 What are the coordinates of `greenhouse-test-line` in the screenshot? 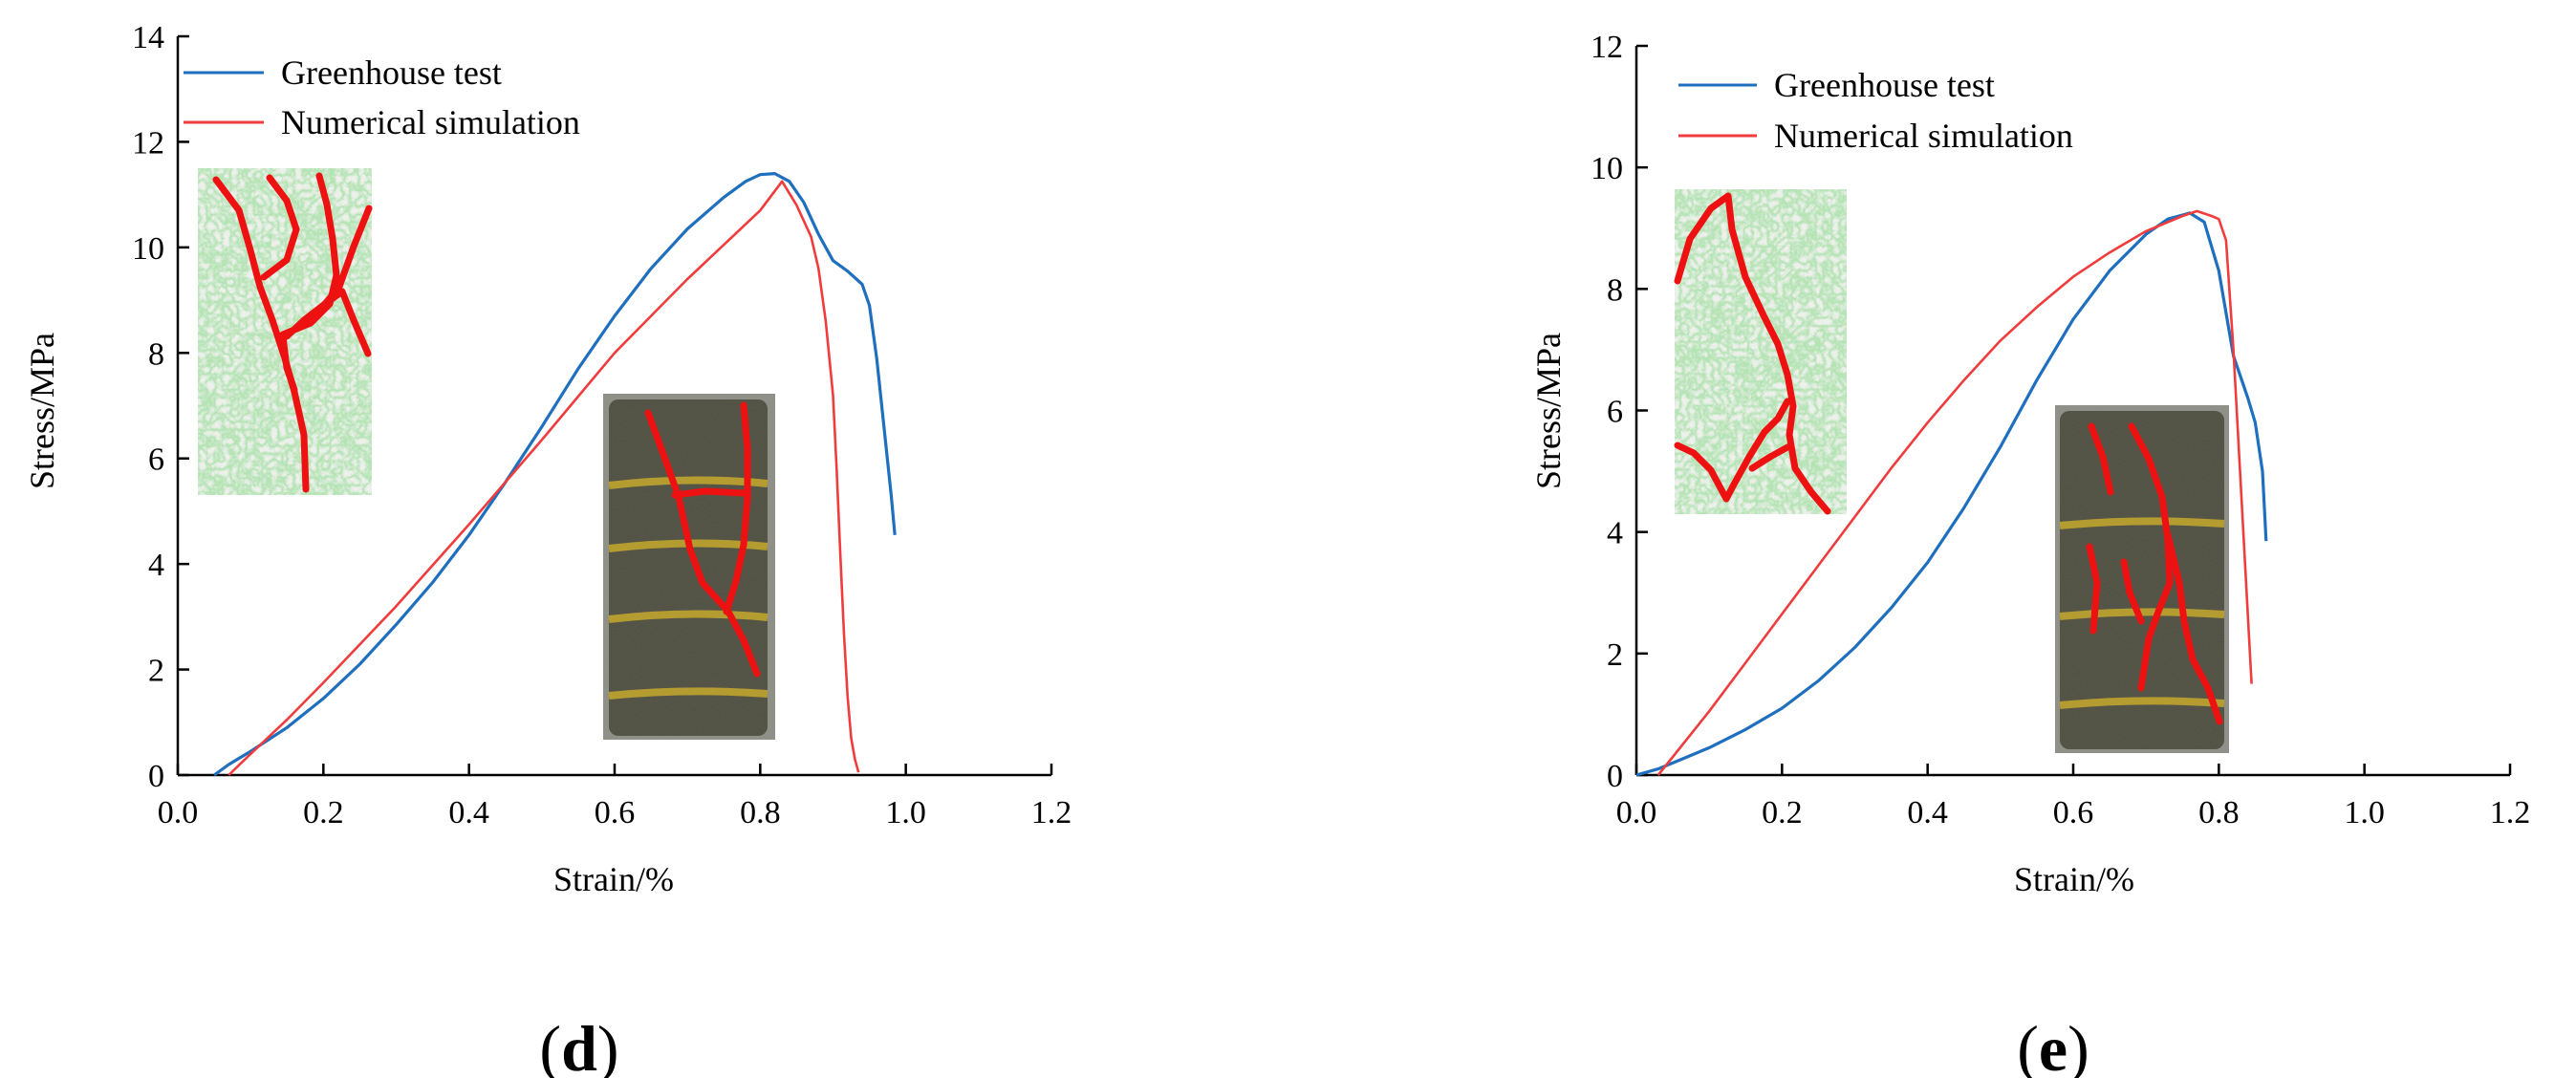 It's located at (555, 474).